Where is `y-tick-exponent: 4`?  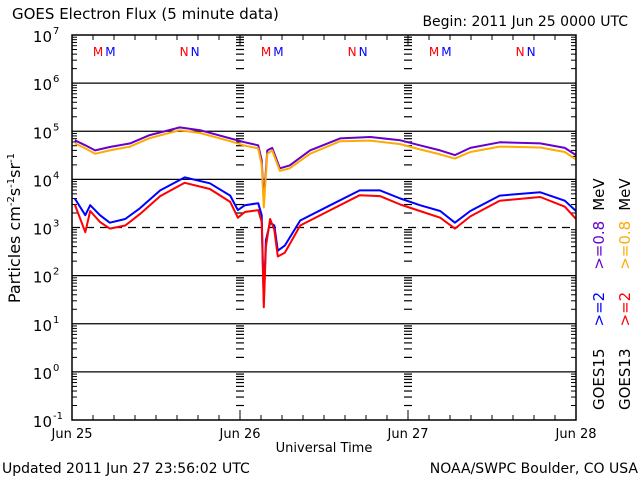
y-tick-exponent: 4 is located at coordinates (56, 175).